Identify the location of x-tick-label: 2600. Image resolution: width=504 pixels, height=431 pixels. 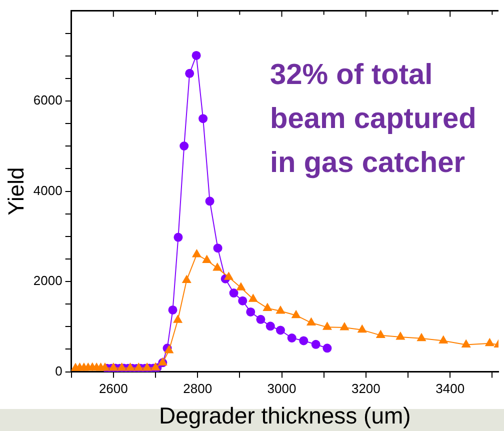
(113, 388).